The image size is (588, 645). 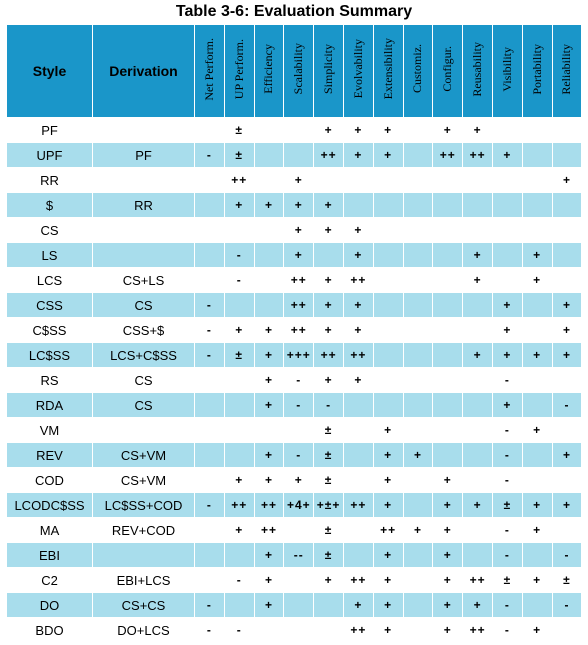 I want to click on table-row: LCS CS+LS - ++ + ++ + +, so click(x=294, y=280).